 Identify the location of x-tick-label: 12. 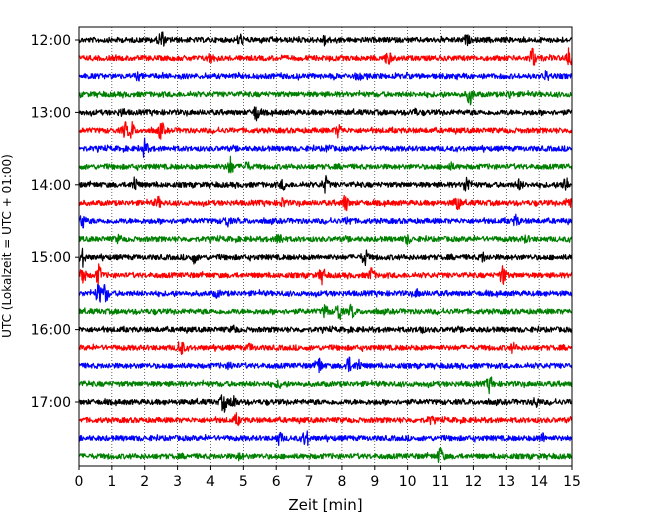
(473, 482).